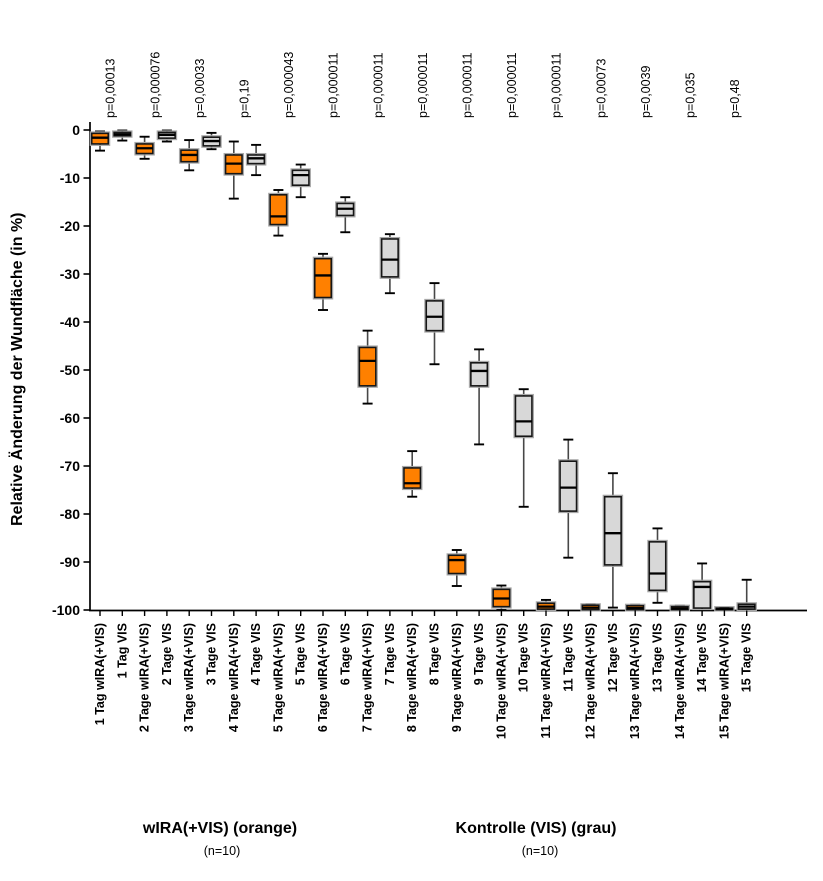 Image resolution: width=823 pixels, height=881 pixels. I want to click on boxplot-11-tage-wira-vis, so click(546, 605).